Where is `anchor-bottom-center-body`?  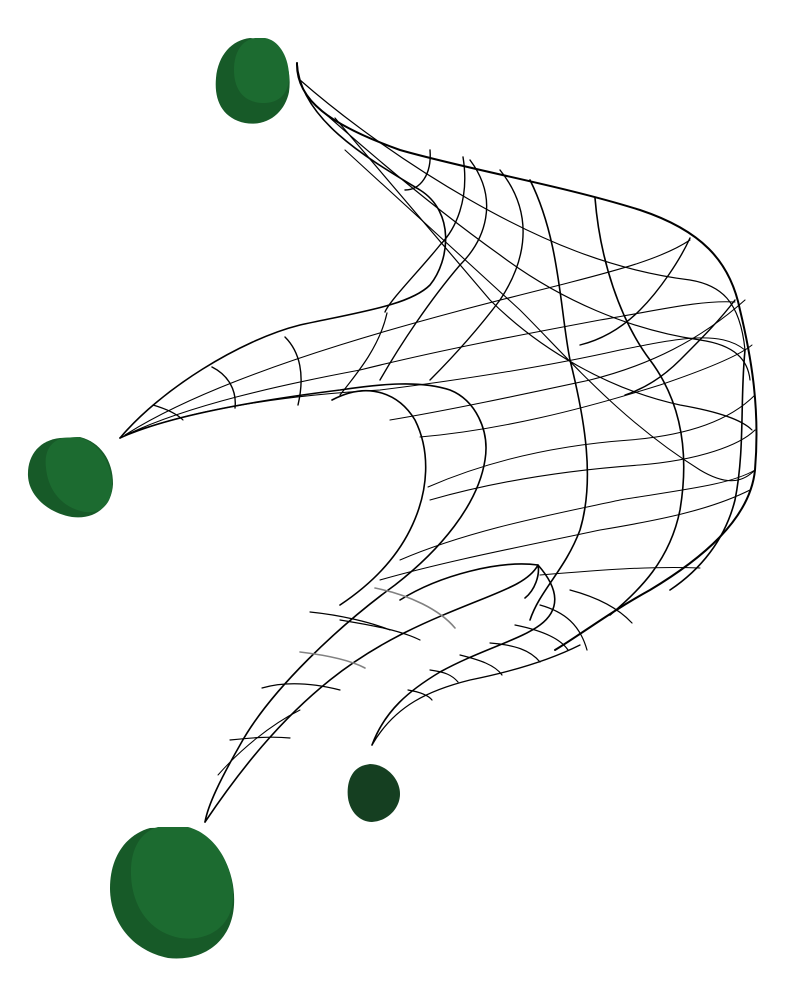
anchor-bottom-center-body is located at coordinates (373, 793).